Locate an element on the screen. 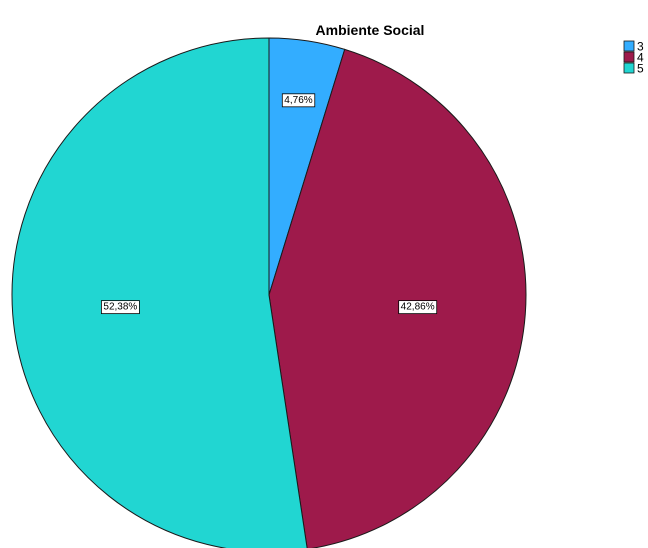  legend-item-5: 5 is located at coordinates (633, 69).